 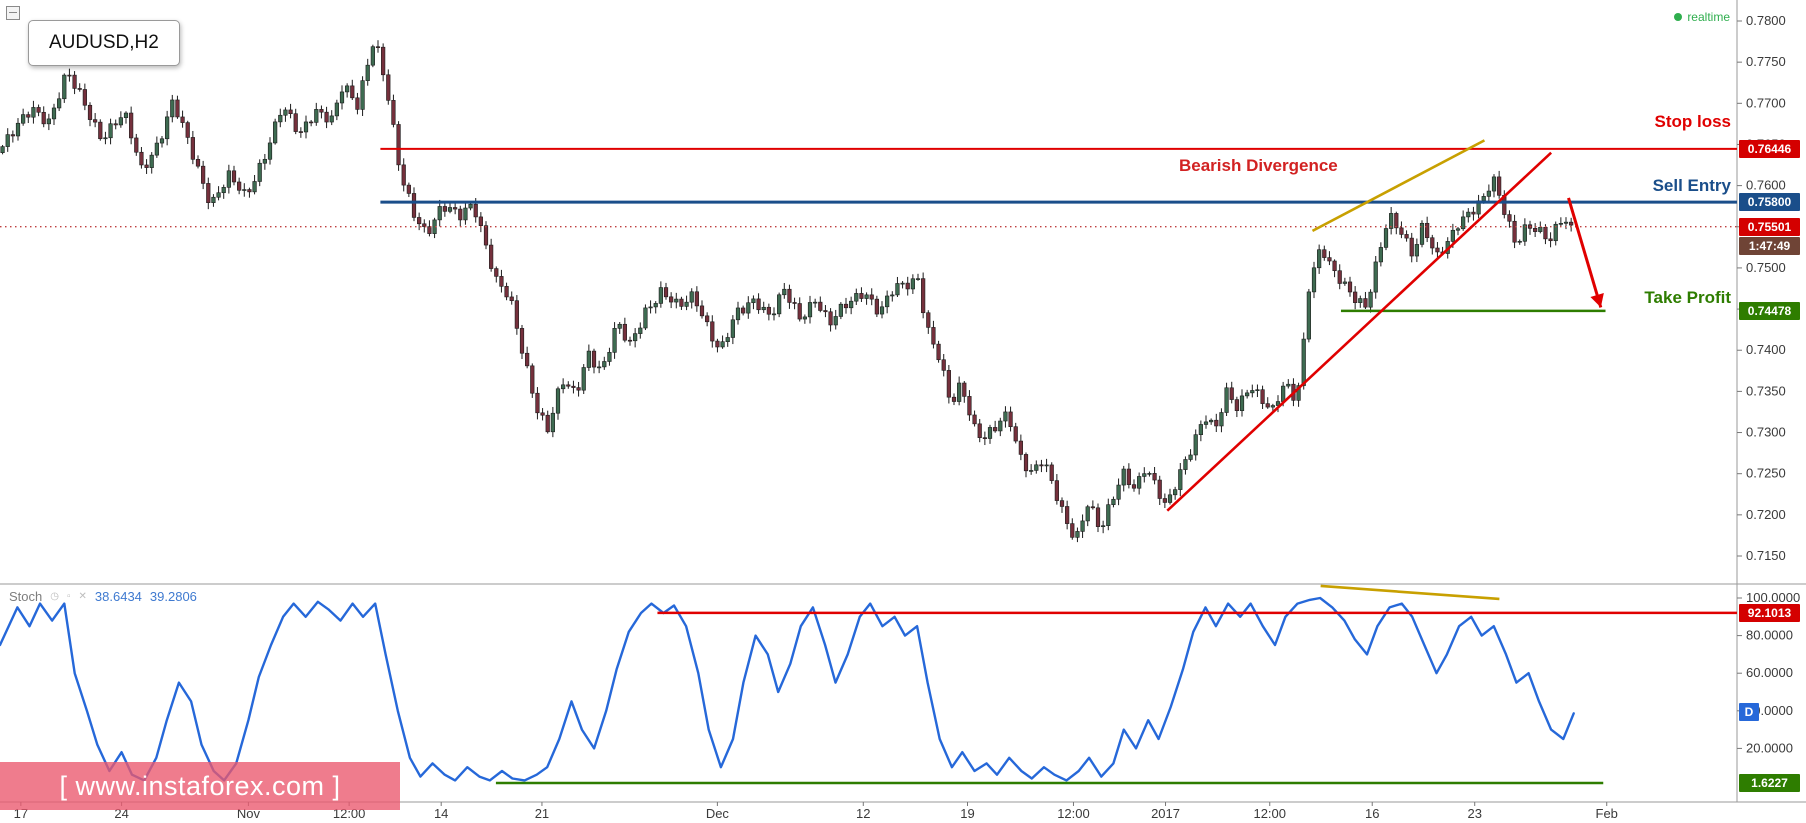 I want to click on realtime-dot-icon, so click(x=1678, y=17).